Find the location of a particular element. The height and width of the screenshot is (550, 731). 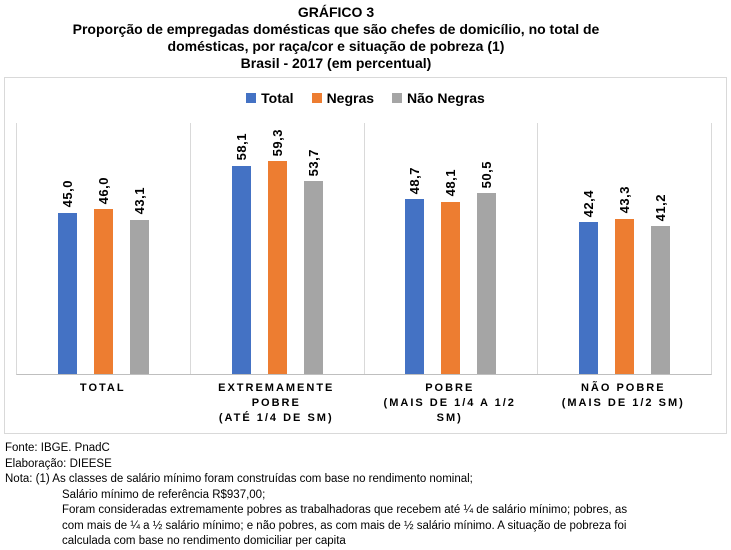

legend-label: Total is located at coordinates (277, 98).